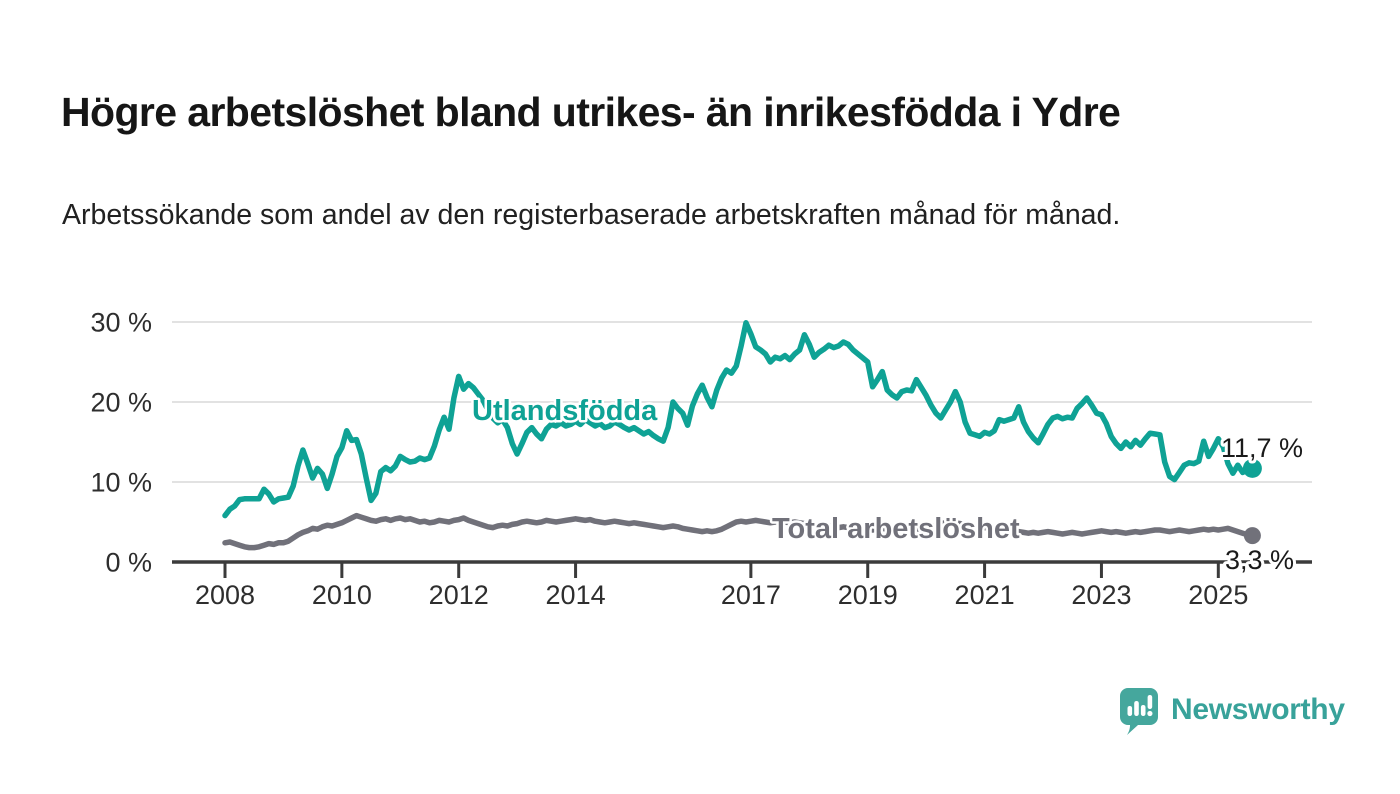 This screenshot has width=1400, height=794. What do you see at coordinates (1139, 711) in the screenshot?
I see `newsworthy-logo-icon` at bounding box center [1139, 711].